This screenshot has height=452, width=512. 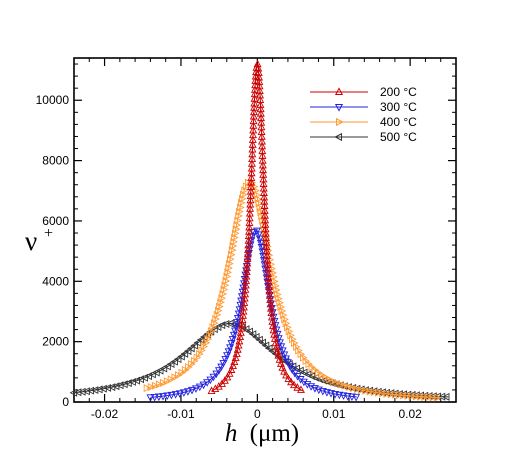 I want to click on legend-item: 500 °C, so click(x=363, y=137).